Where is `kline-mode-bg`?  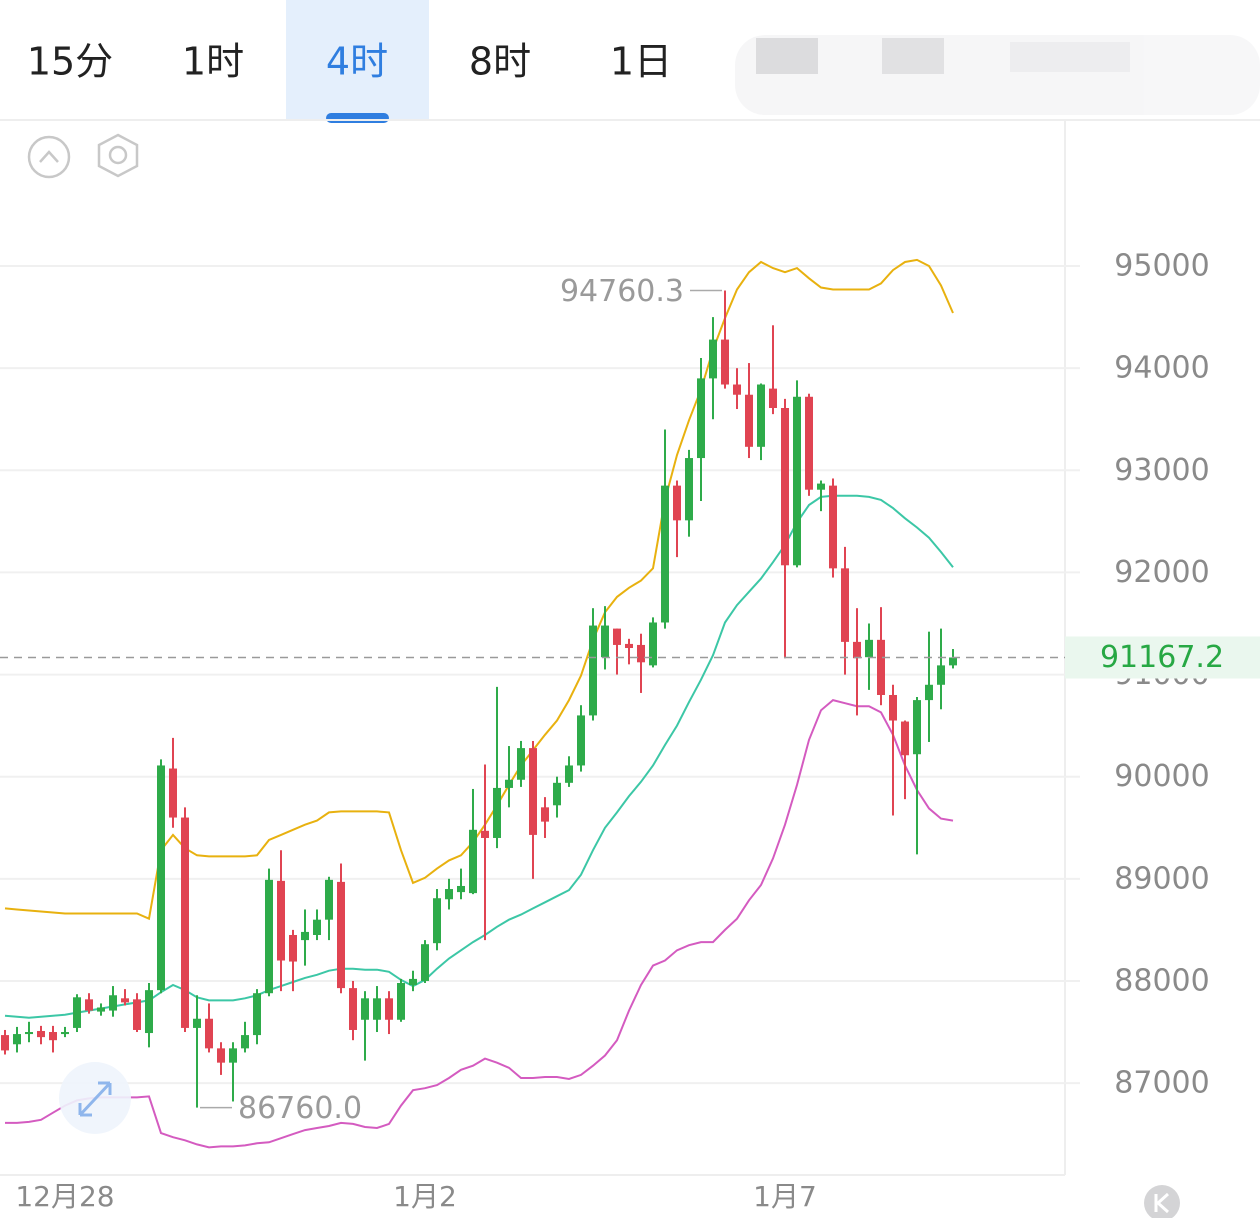
kline-mode-bg is located at coordinates (1162, 1201).